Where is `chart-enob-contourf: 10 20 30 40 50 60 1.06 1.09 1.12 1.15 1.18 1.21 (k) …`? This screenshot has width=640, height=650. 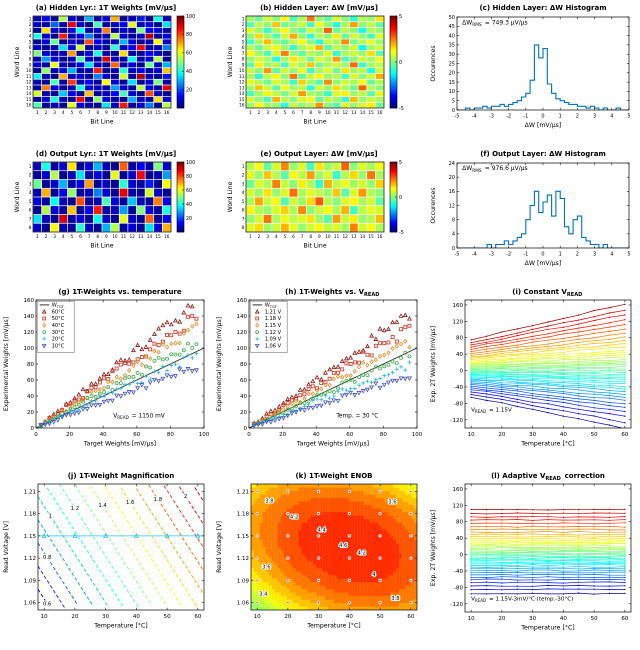
chart-enob-contourf: 10 20 30 40 50 60 1.06 1.09 1.12 1.15 1.18 1.21 (k) … is located at coordinates (317, 551).